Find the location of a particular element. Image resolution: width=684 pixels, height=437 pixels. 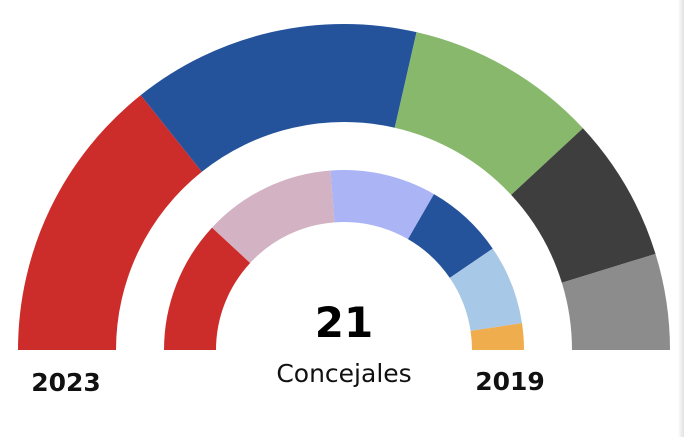

outer-ring-year-label: 2023 is located at coordinates (66, 382).